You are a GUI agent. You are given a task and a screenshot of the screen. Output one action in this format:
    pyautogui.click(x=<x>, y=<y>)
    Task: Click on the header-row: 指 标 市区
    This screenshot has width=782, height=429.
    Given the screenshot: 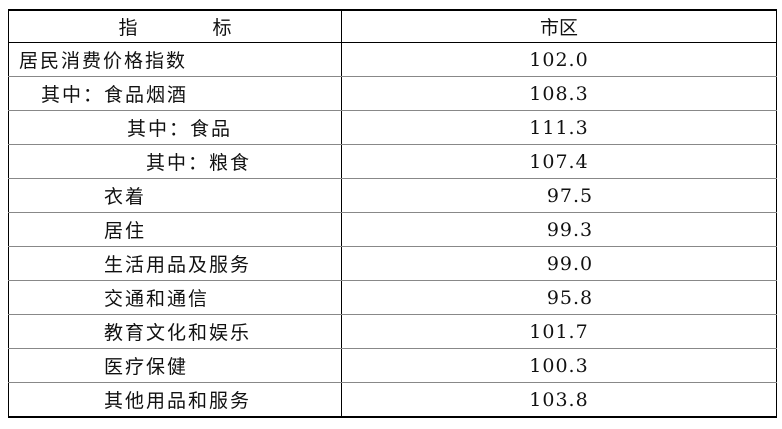 What is the action you would take?
    pyautogui.click(x=392, y=26)
    